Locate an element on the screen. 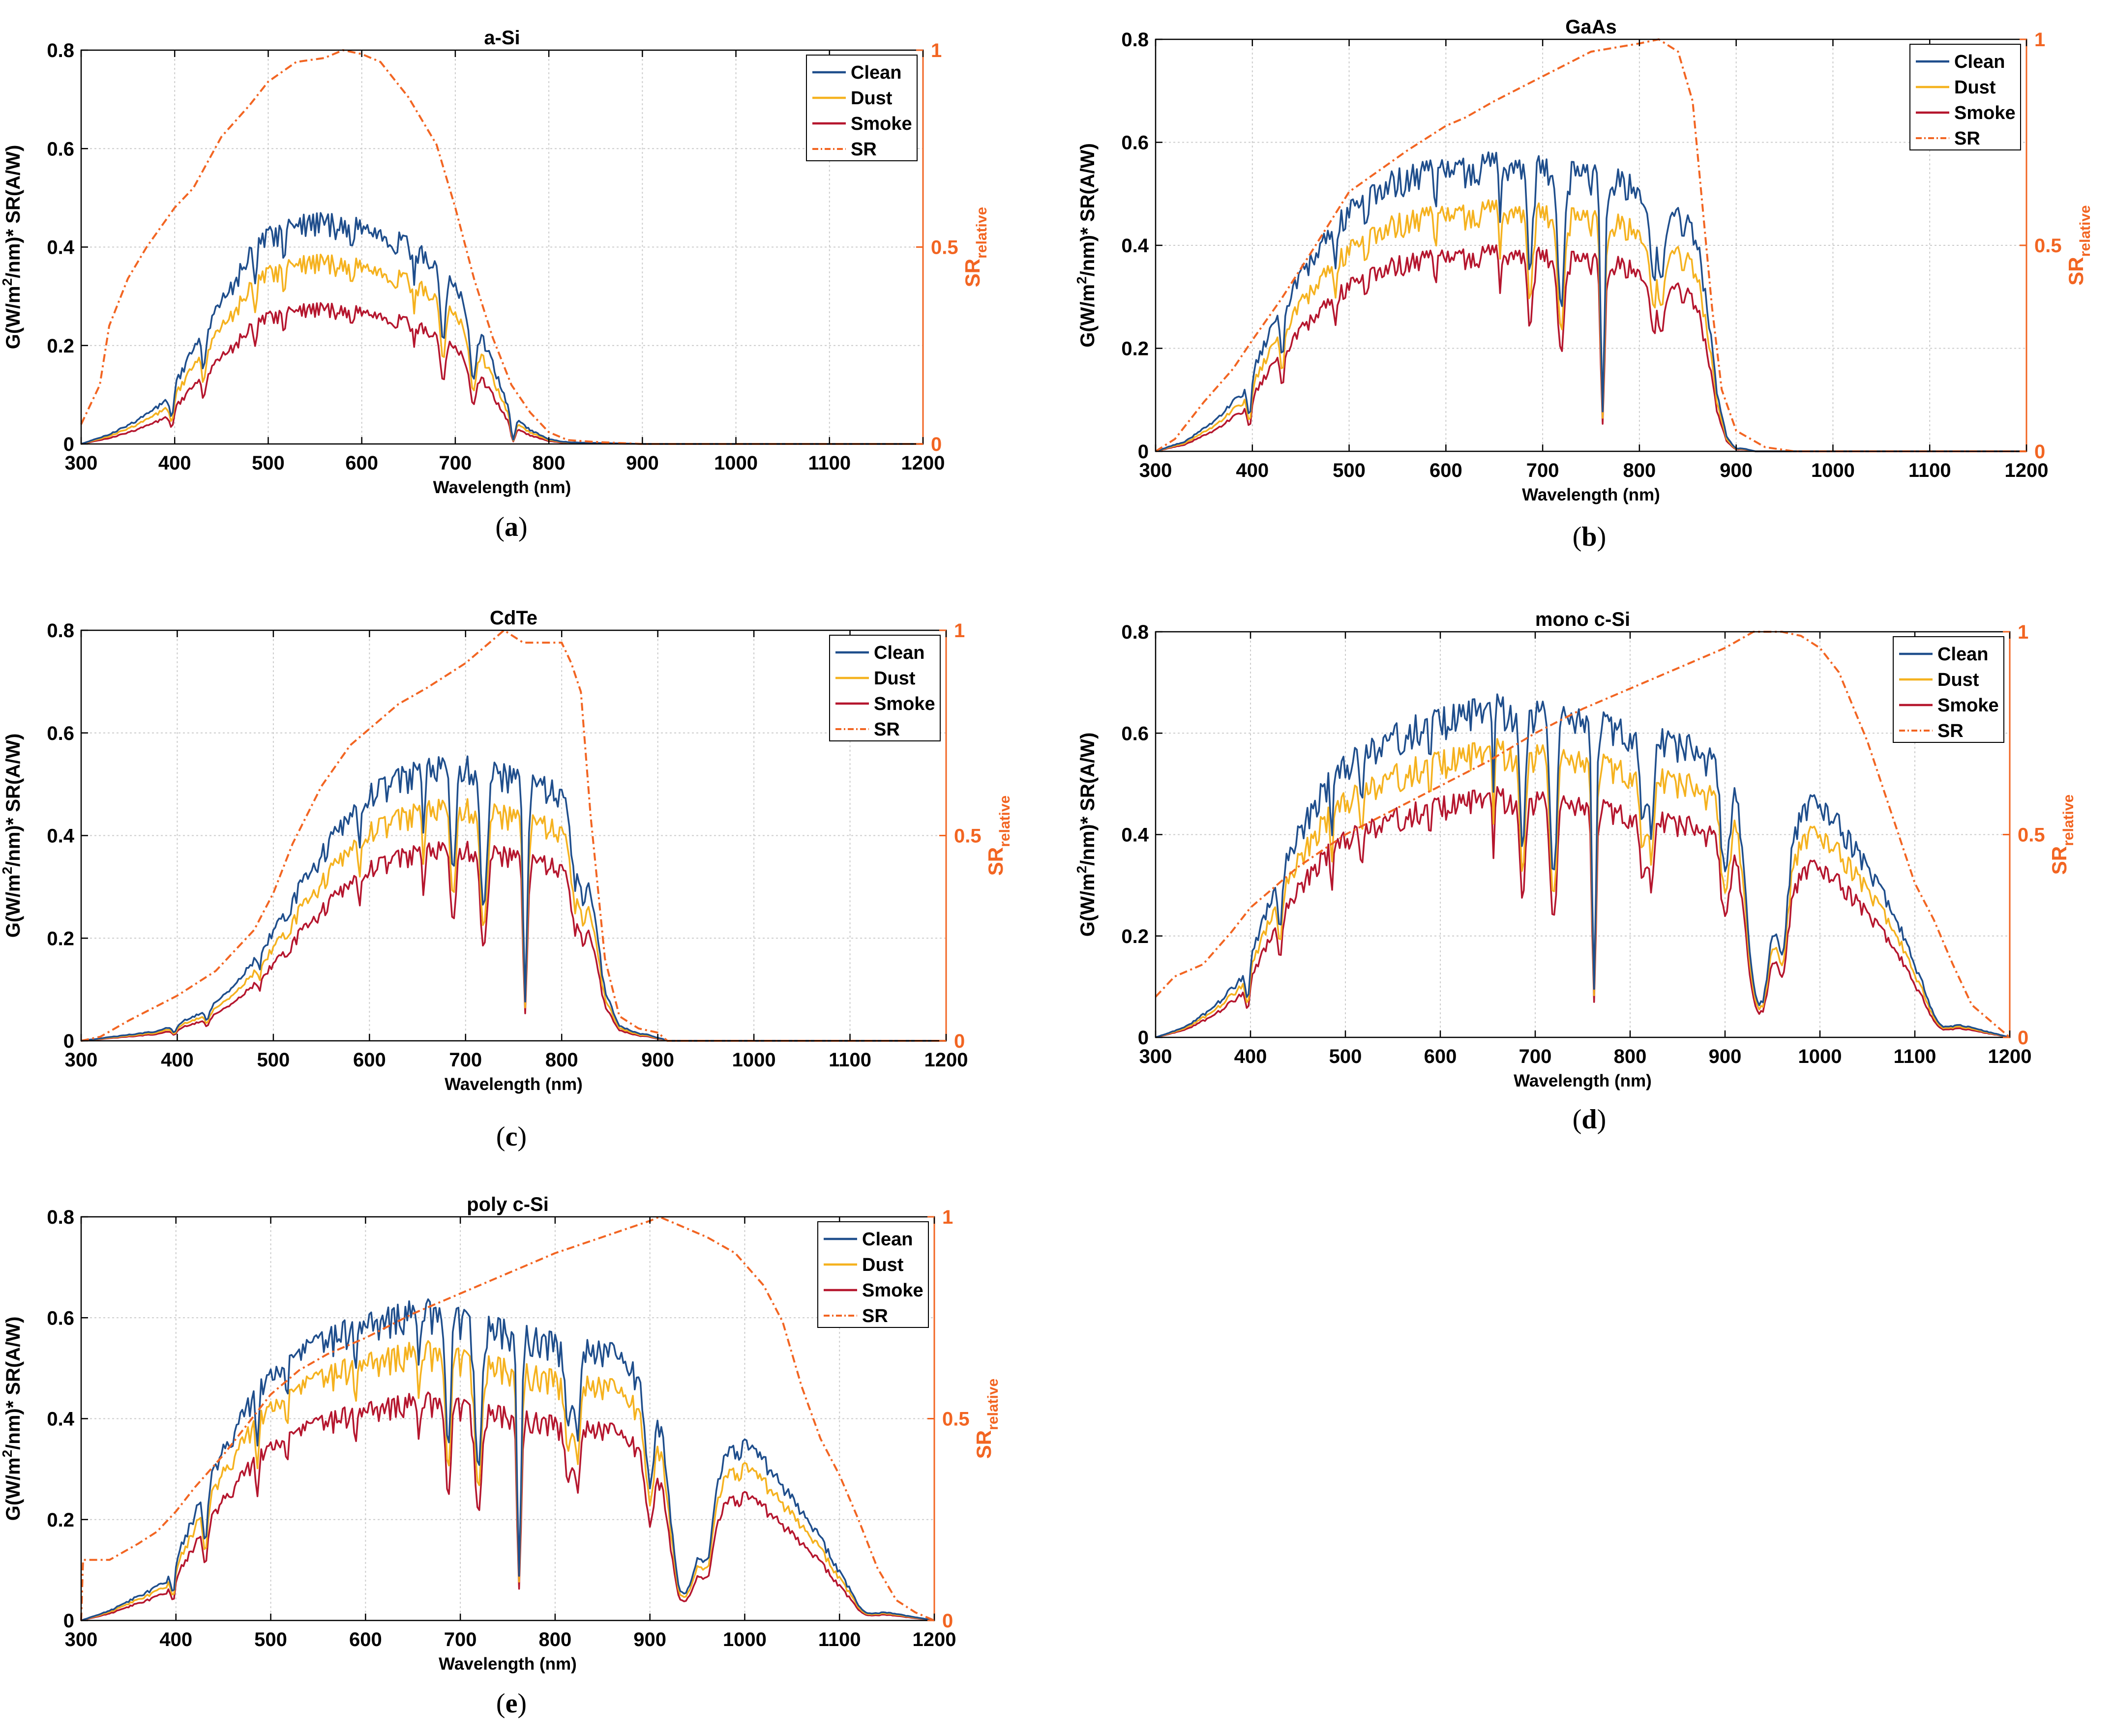 The height and width of the screenshot is (1736, 2114). chart-title: CdTe is located at coordinates (513, 618).